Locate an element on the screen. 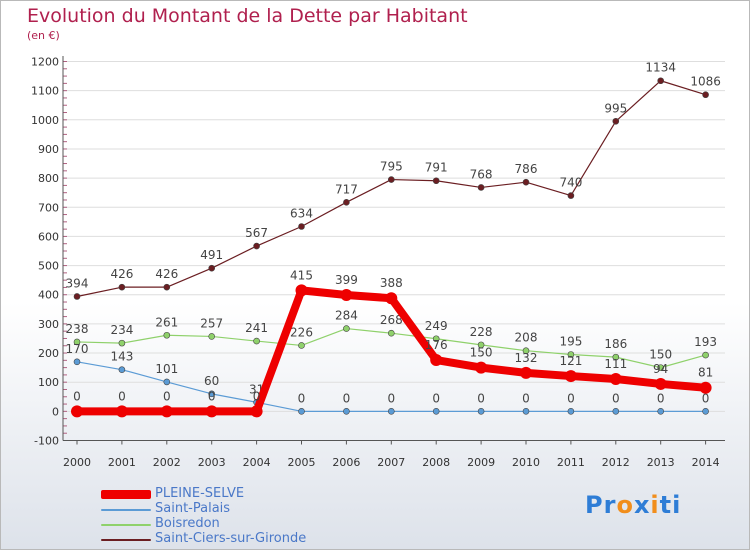  x-tick-label: 2009 is located at coordinates (481, 462).